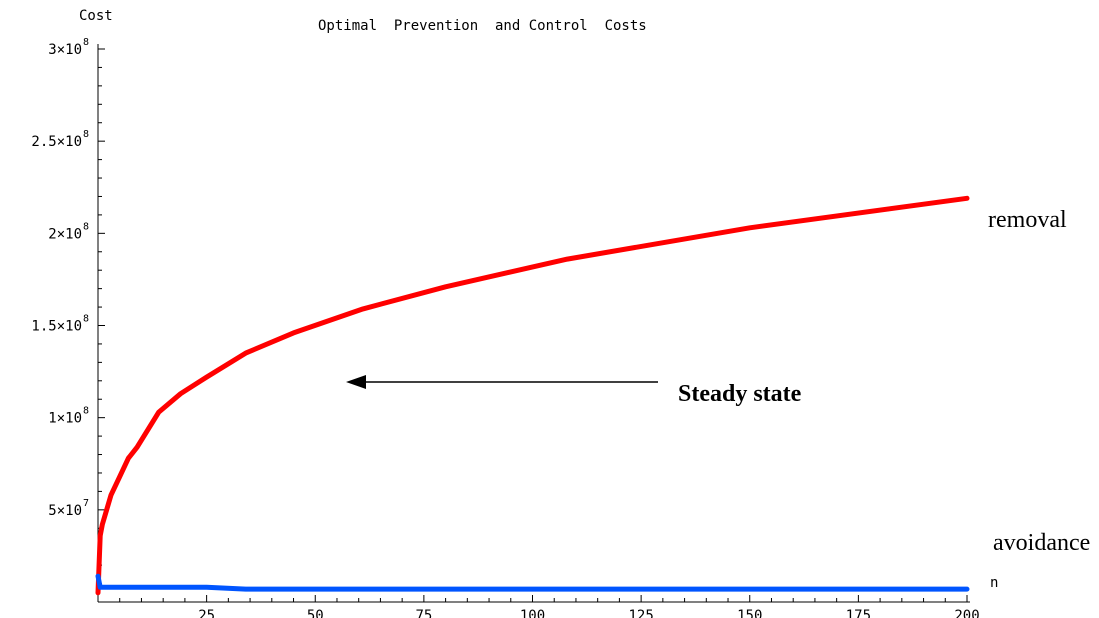 This screenshot has width=1099, height=618. Describe the element at coordinates (966, 613) in the screenshot. I see `x-tick-label: 200` at that location.